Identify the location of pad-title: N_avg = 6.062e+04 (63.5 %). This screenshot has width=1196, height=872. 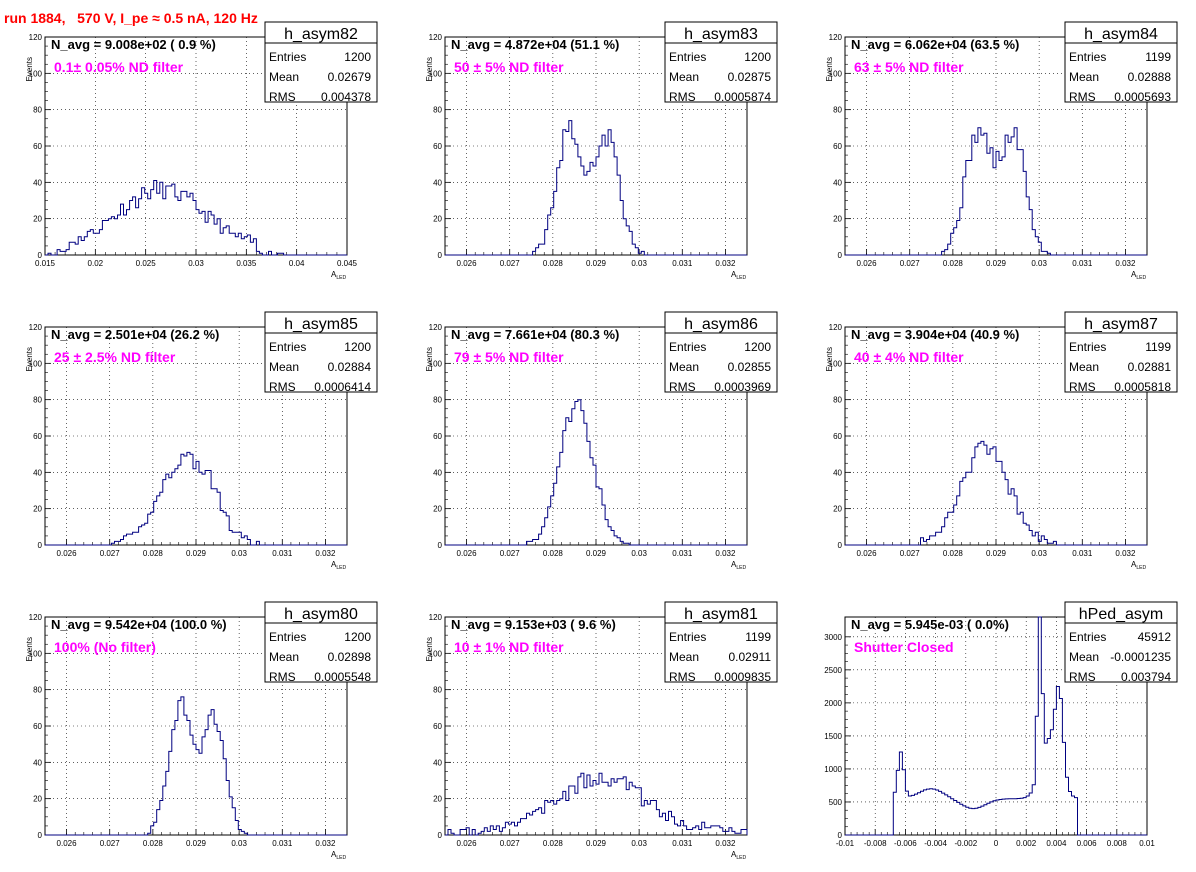
(935, 44).